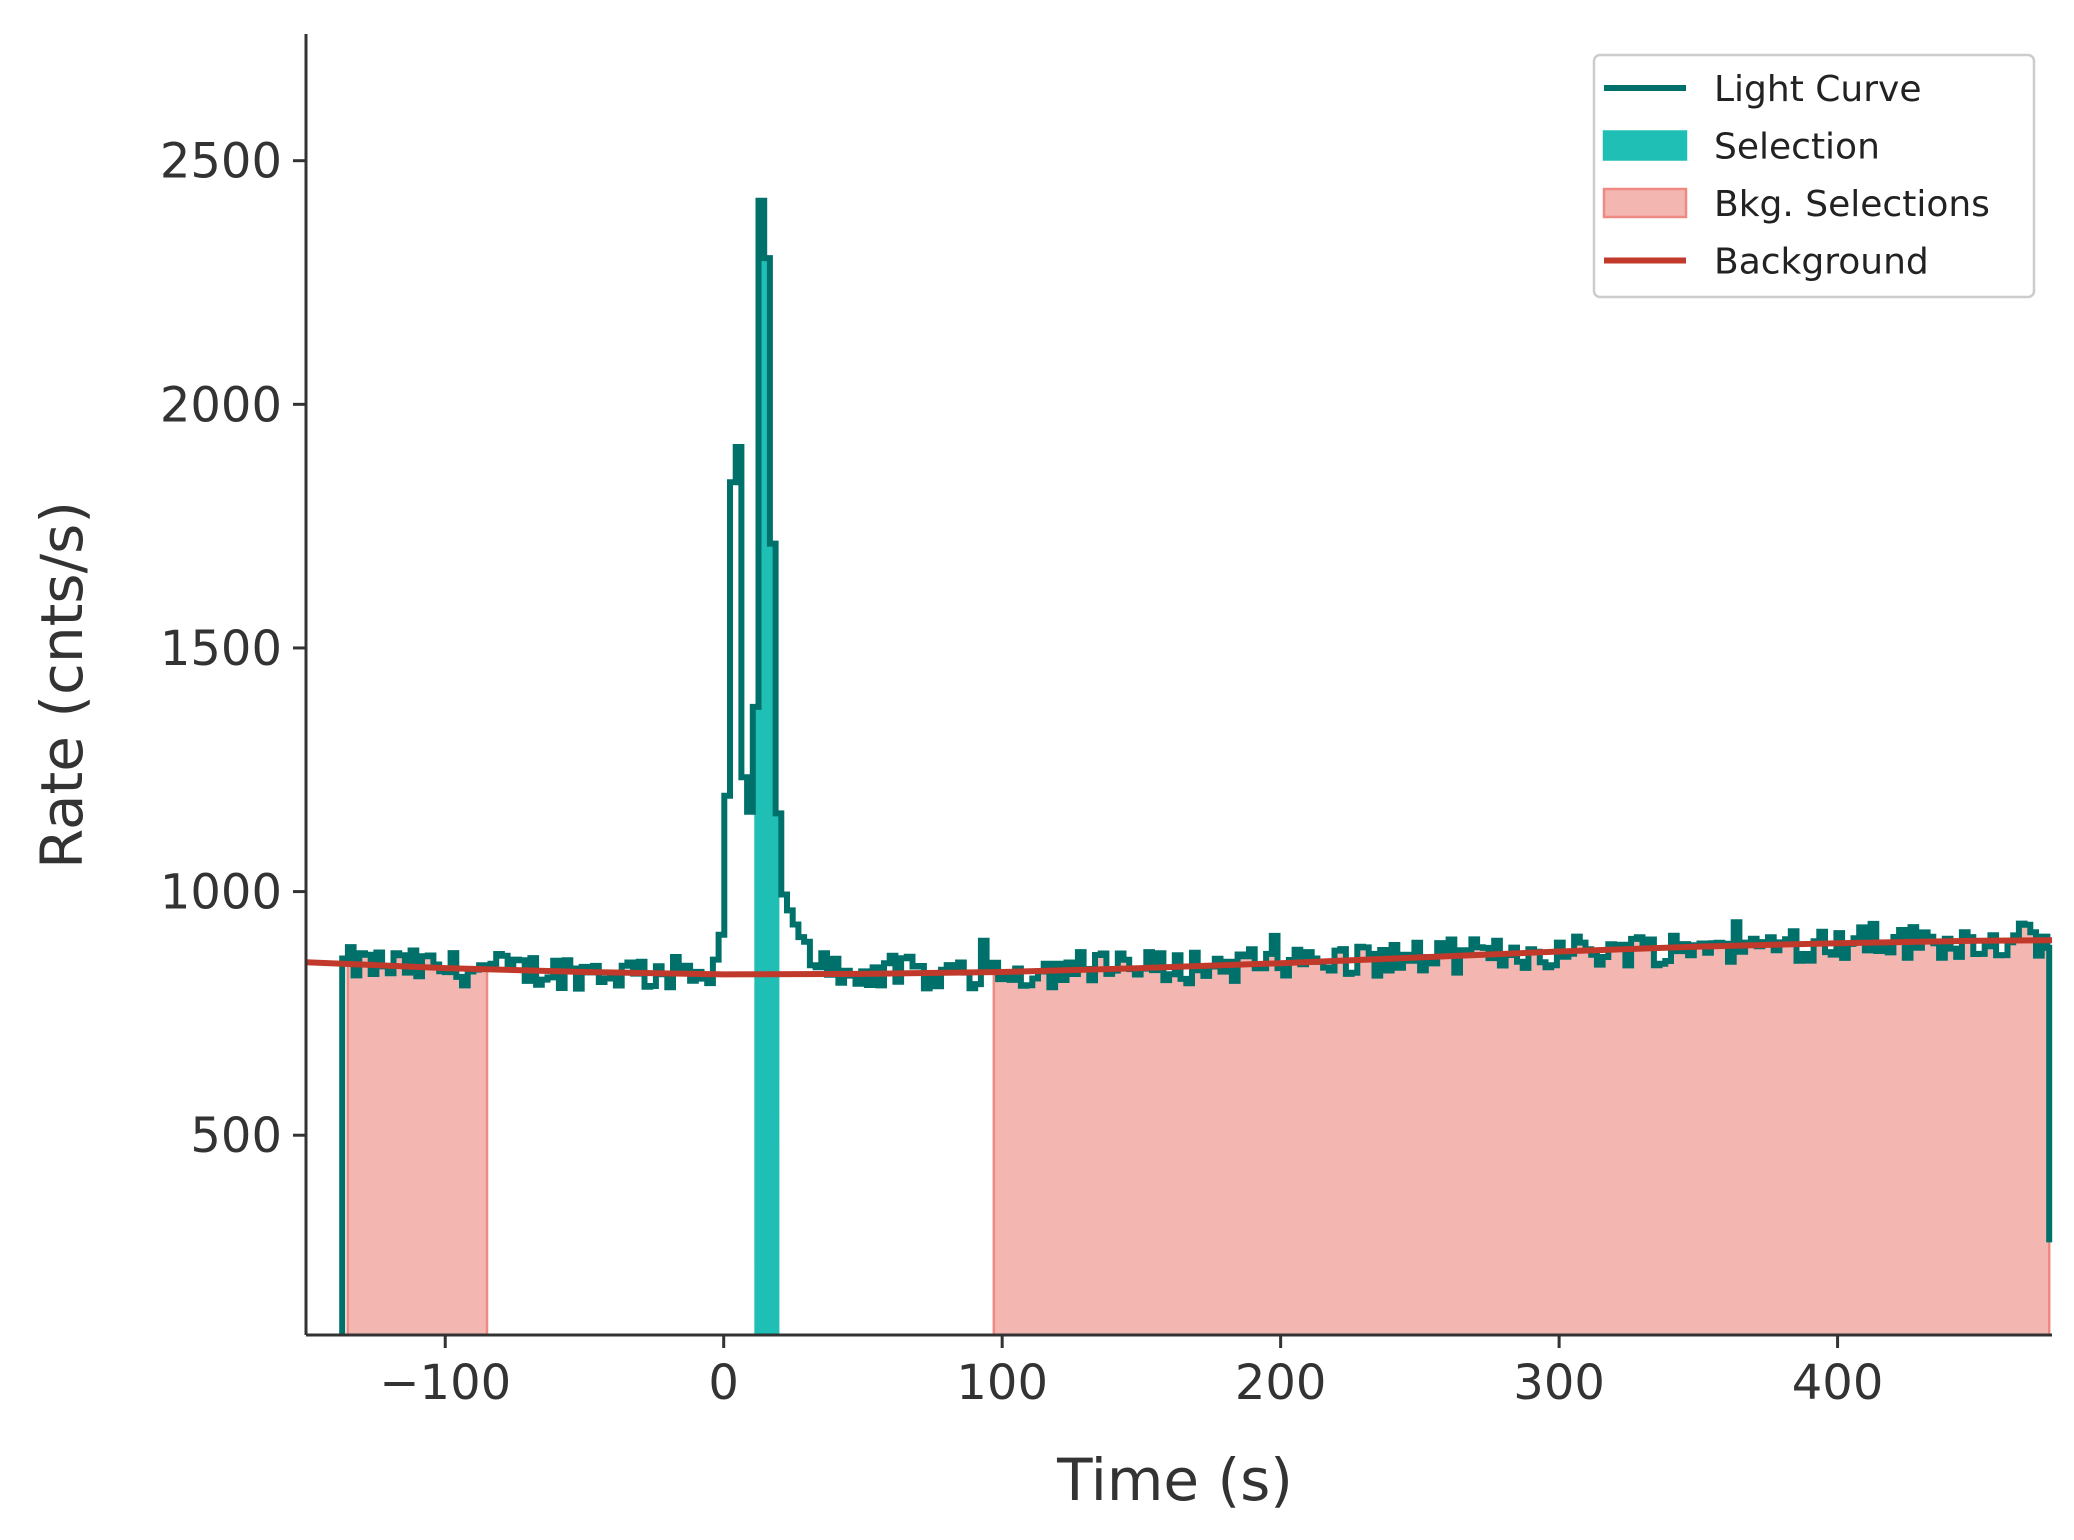 This screenshot has width=2074, height=1540. Describe the element at coordinates (221, 649) in the screenshot. I see `y-tick-label-1500: 1500` at that location.